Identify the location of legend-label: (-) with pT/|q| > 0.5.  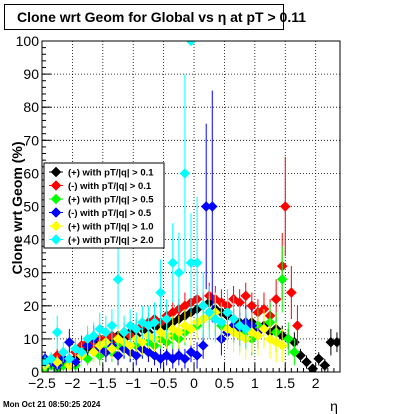
(110, 213).